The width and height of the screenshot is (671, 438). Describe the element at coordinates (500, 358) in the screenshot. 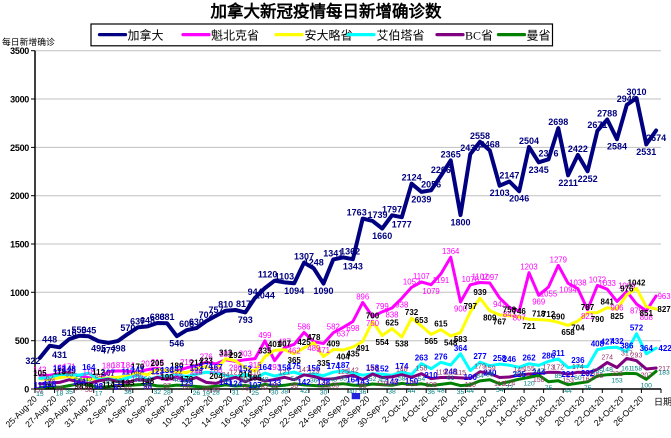

I see `svg-text: 258` at that location.